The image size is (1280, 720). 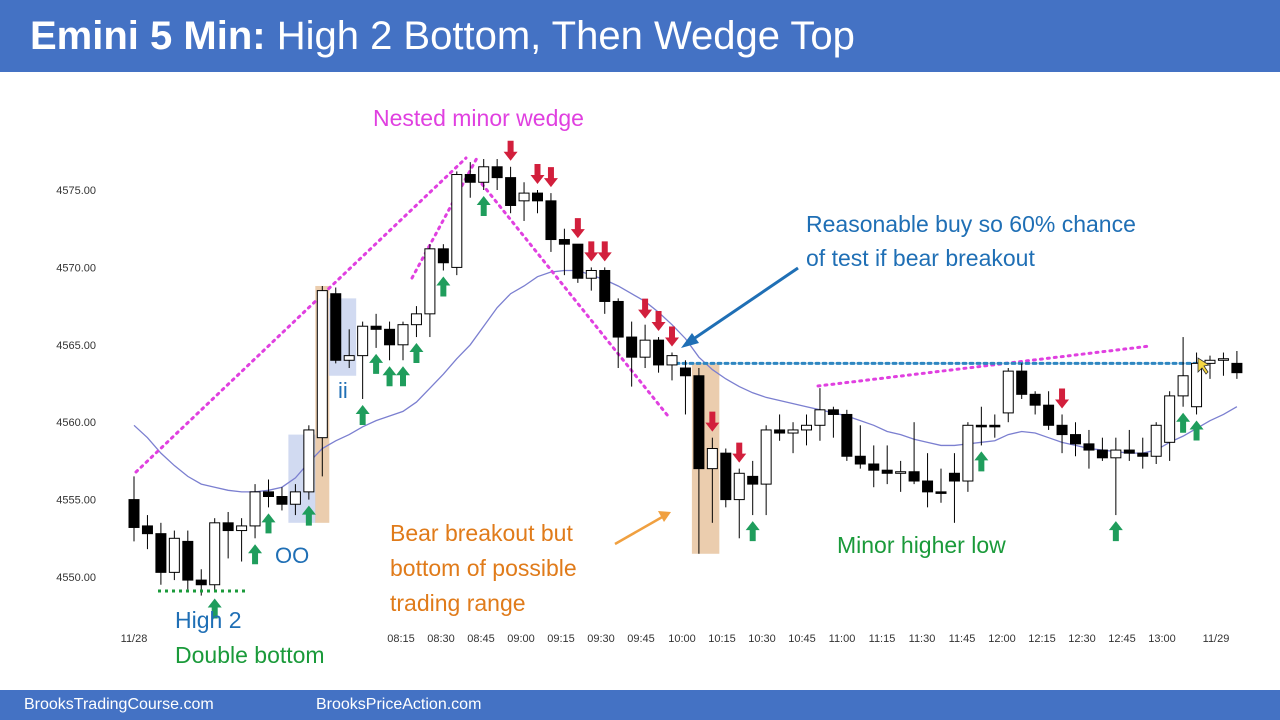 What do you see at coordinates (481, 639) in the screenshot?
I see `x-tick-label: 08:45` at bounding box center [481, 639].